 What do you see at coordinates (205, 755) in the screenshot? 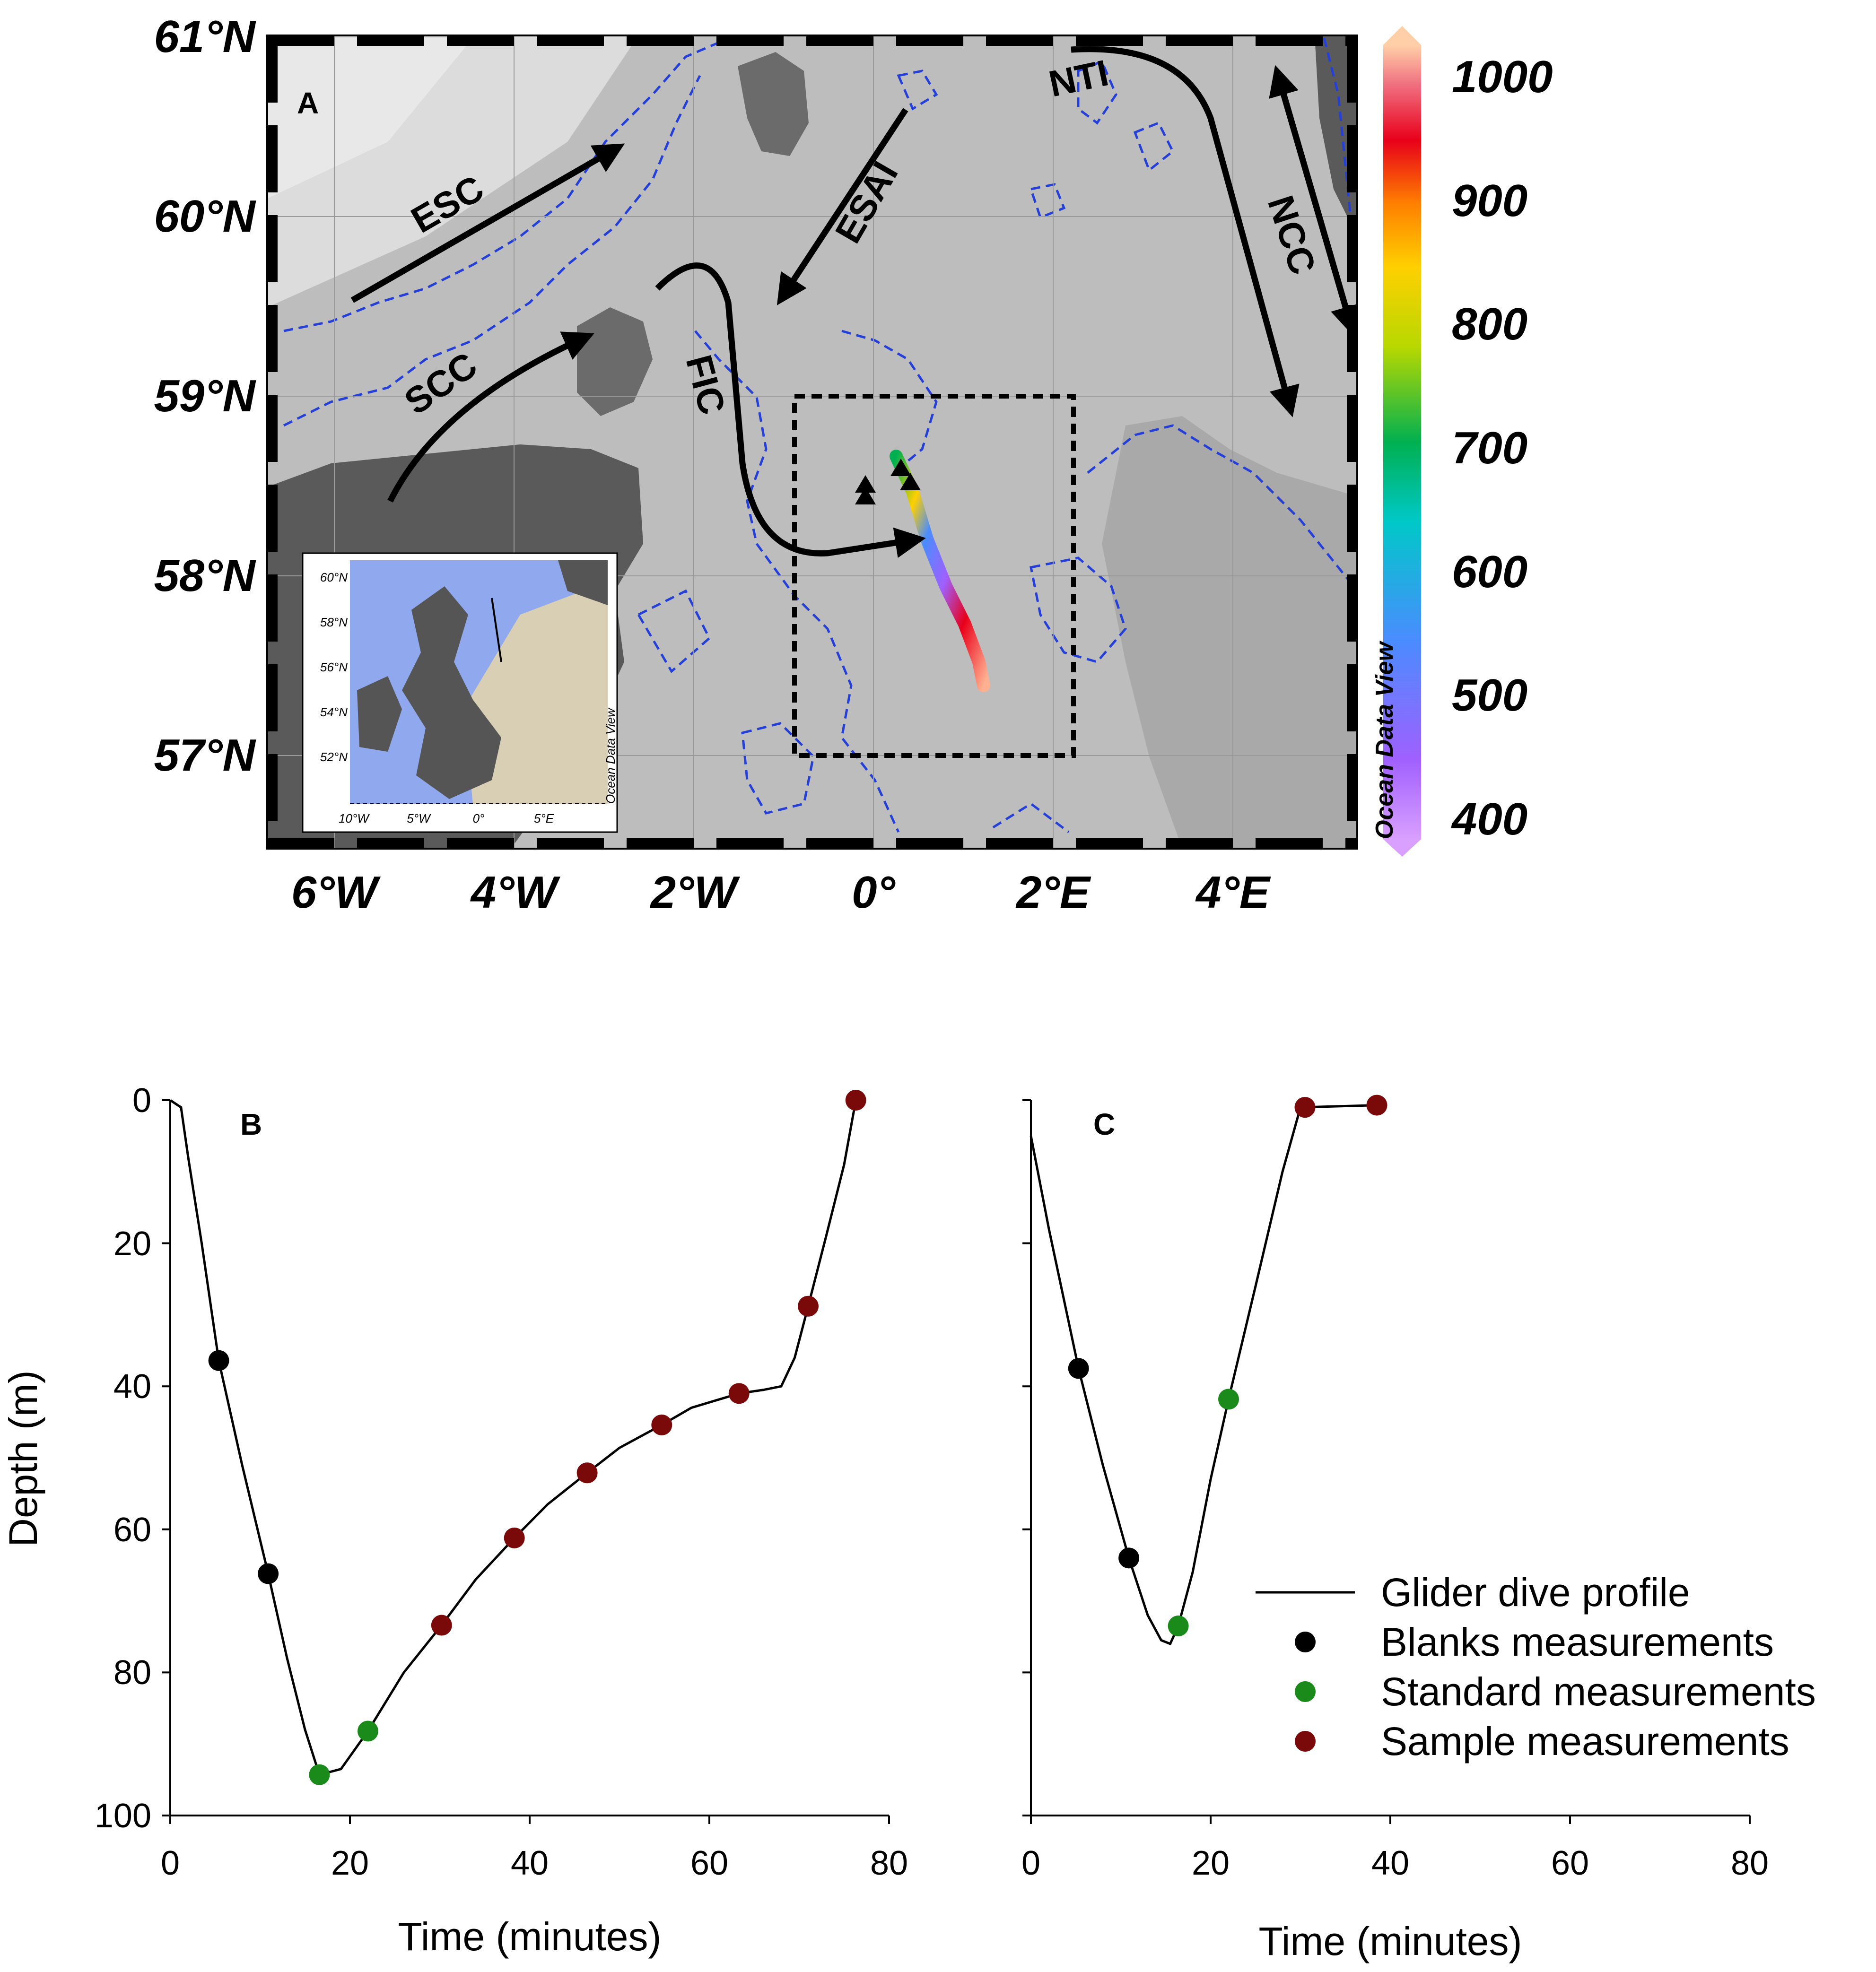
I see `lat-label-57n: 57°N` at bounding box center [205, 755].